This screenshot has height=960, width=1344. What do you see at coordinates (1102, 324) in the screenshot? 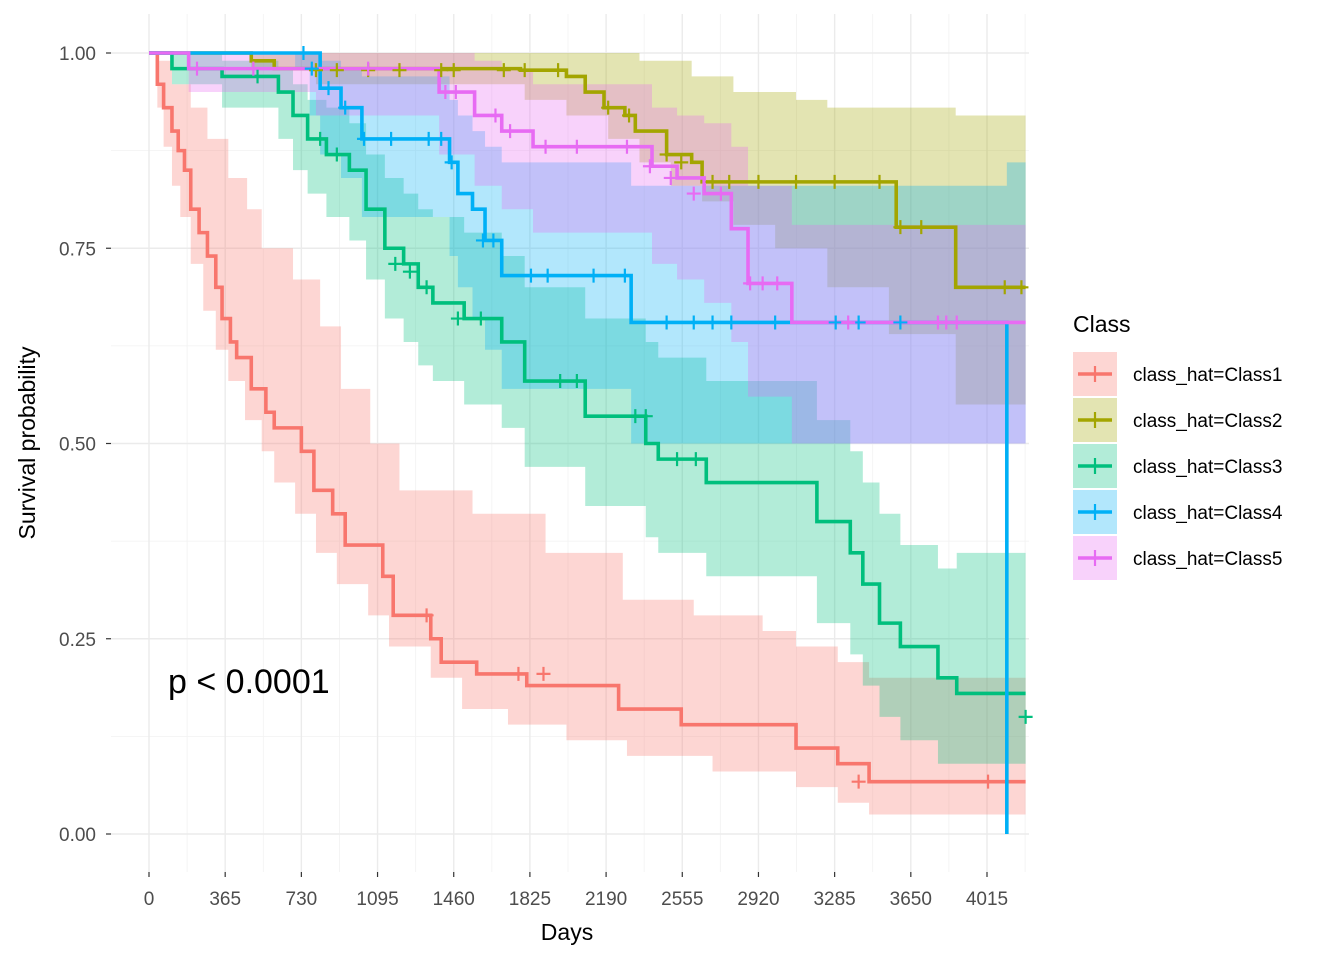
I see `legend-title: Class` at bounding box center [1102, 324].